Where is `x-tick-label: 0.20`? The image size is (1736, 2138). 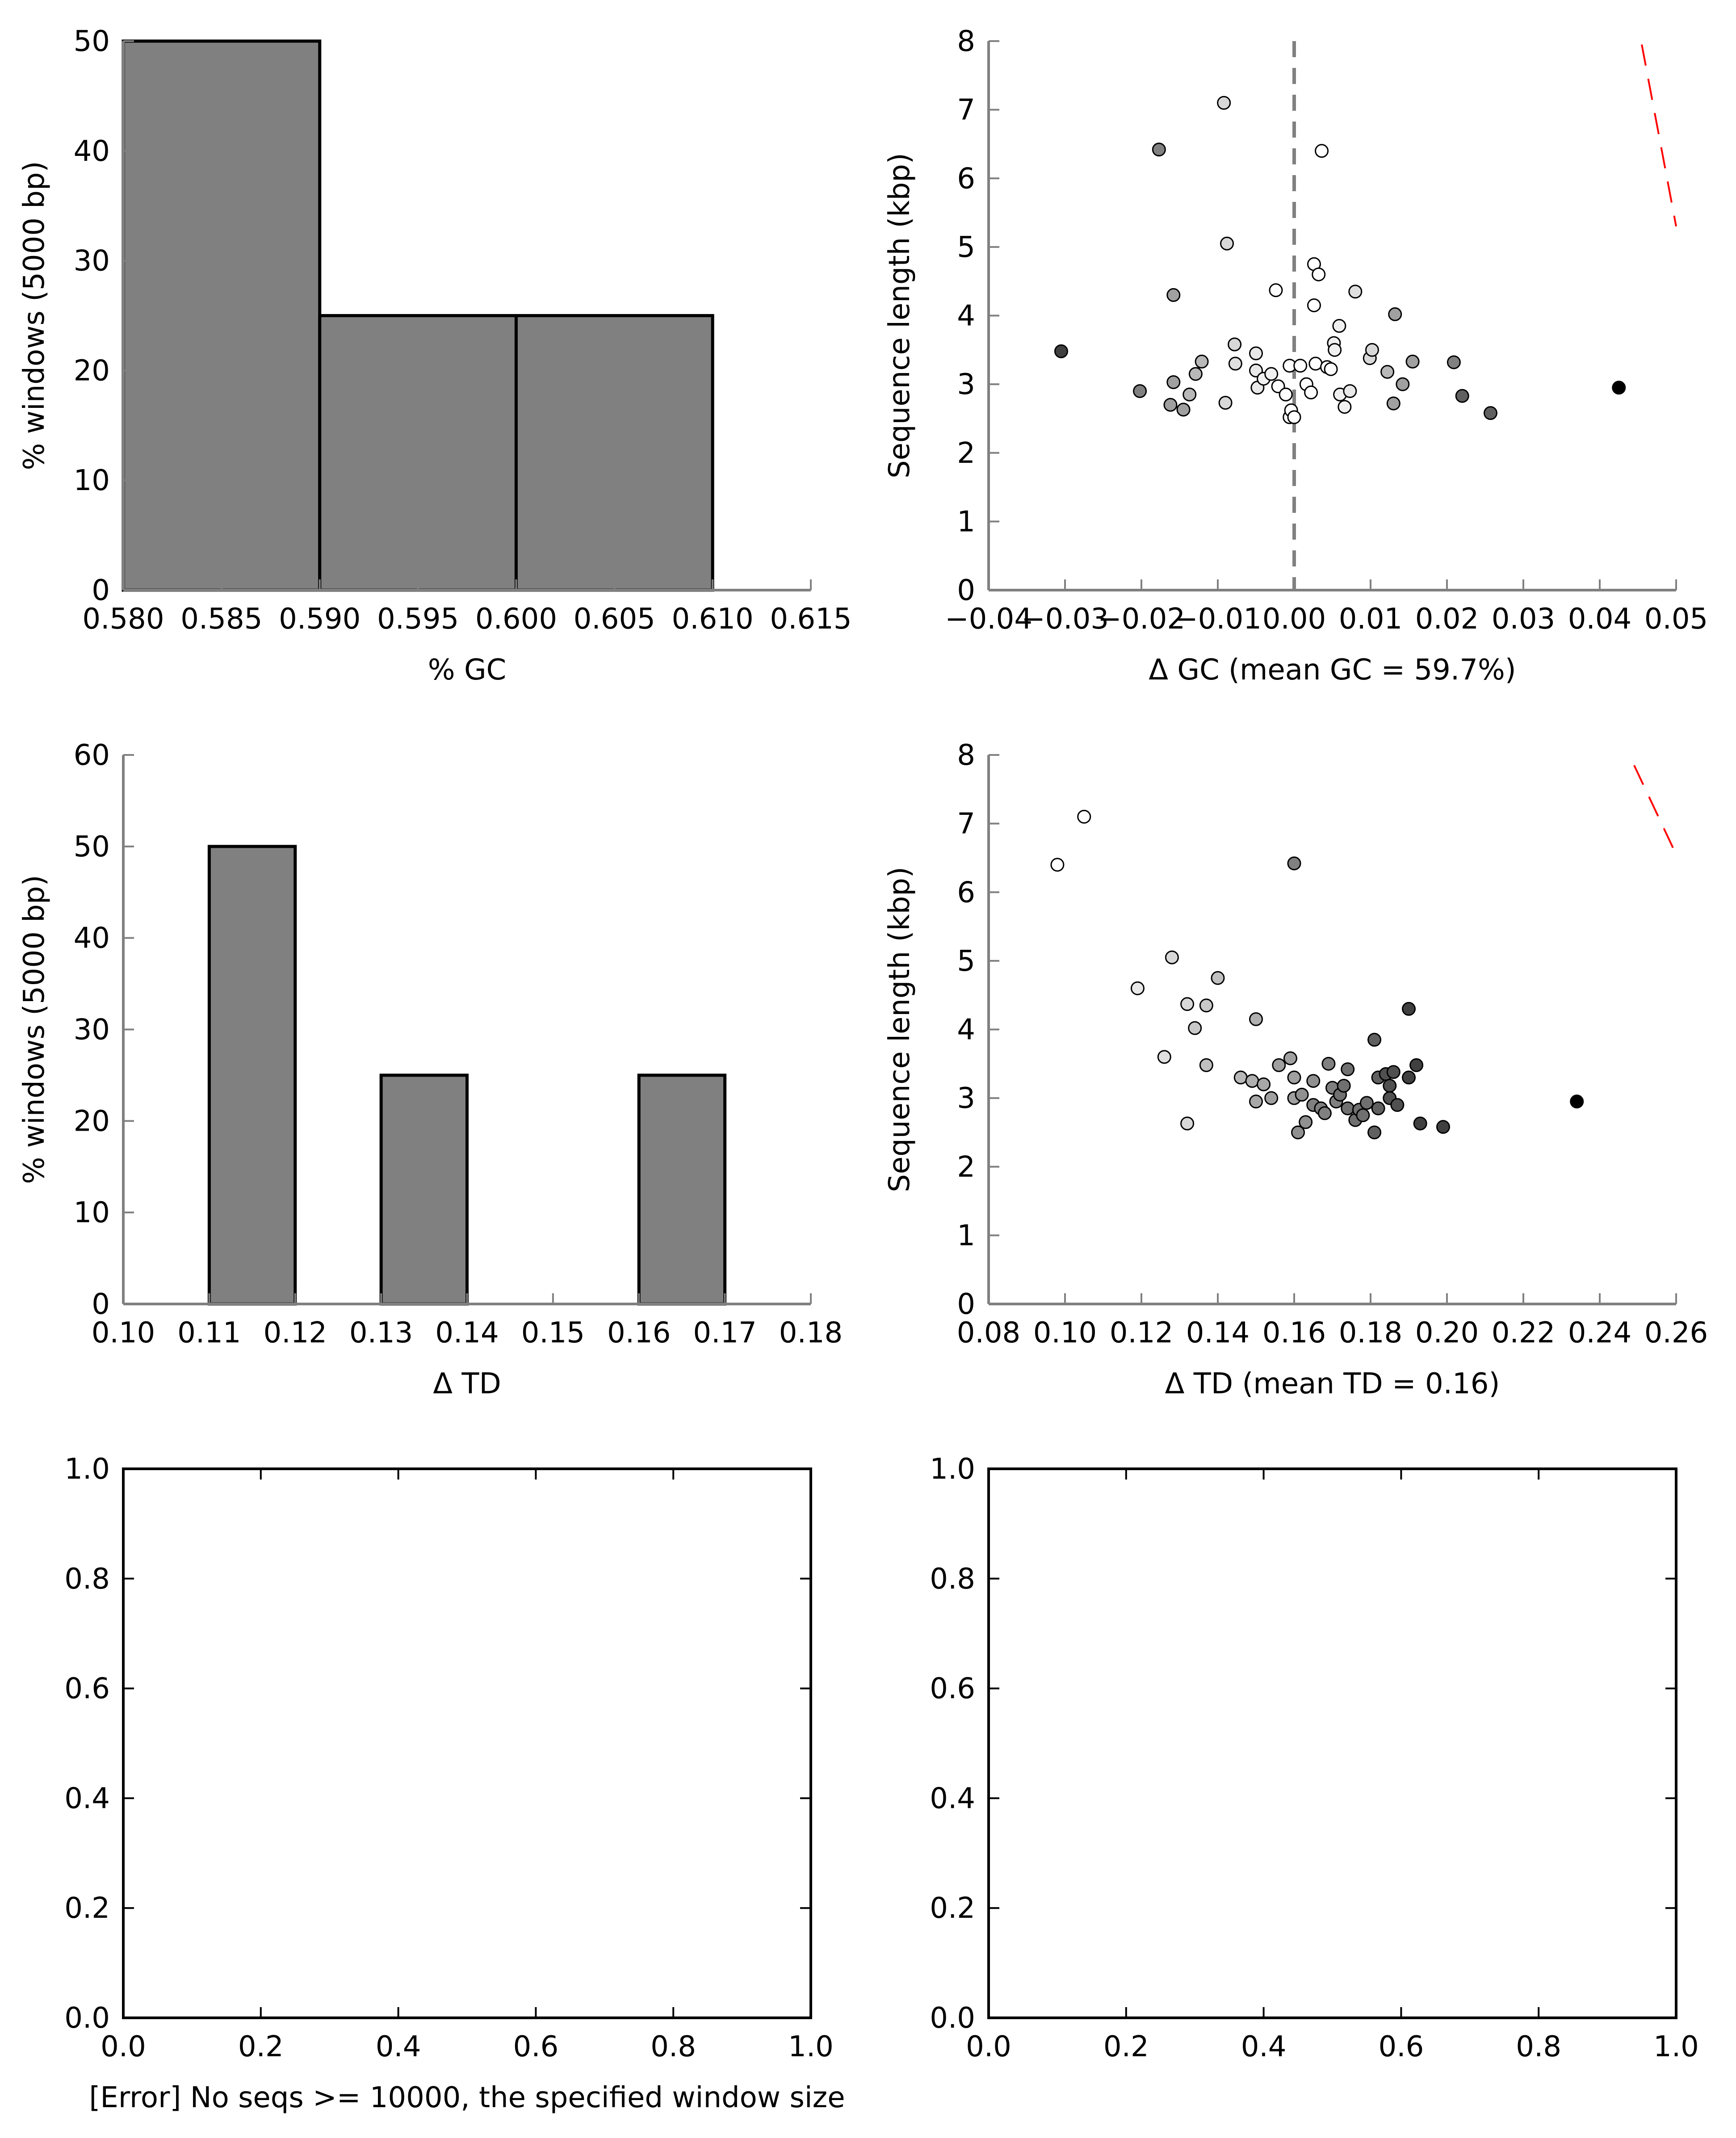
x-tick-label: 0.20 is located at coordinates (1447, 1333).